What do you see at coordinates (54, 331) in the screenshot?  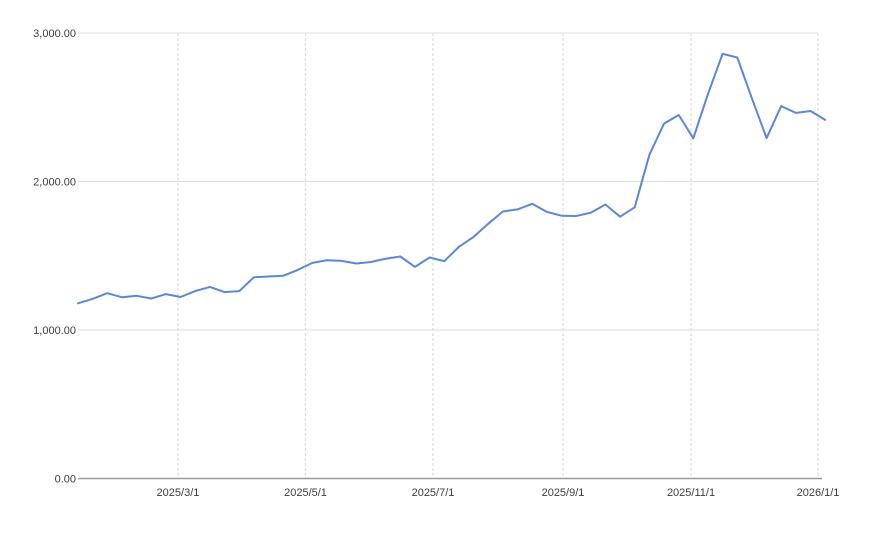 I see `y-axis-tick-label: 1,000.00` at bounding box center [54, 331].